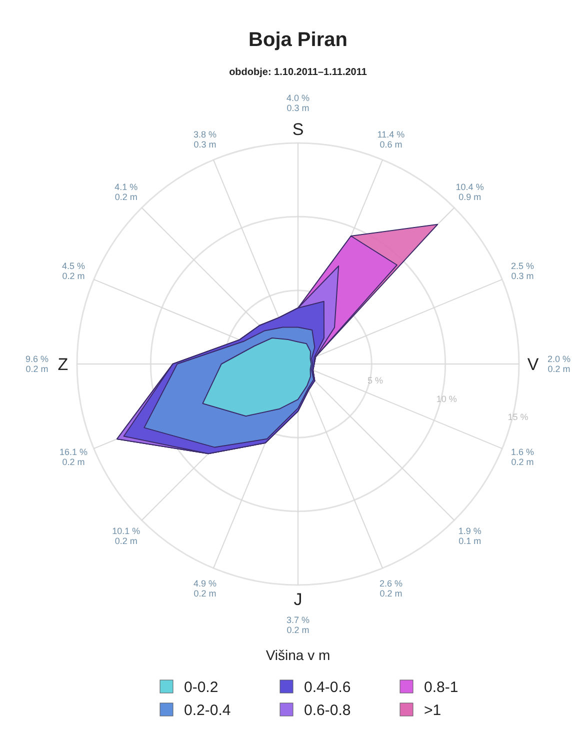  What do you see at coordinates (391, 139) in the screenshot?
I see `spoke-label: 11.4 % 0.6 m` at bounding box center [391, 139].